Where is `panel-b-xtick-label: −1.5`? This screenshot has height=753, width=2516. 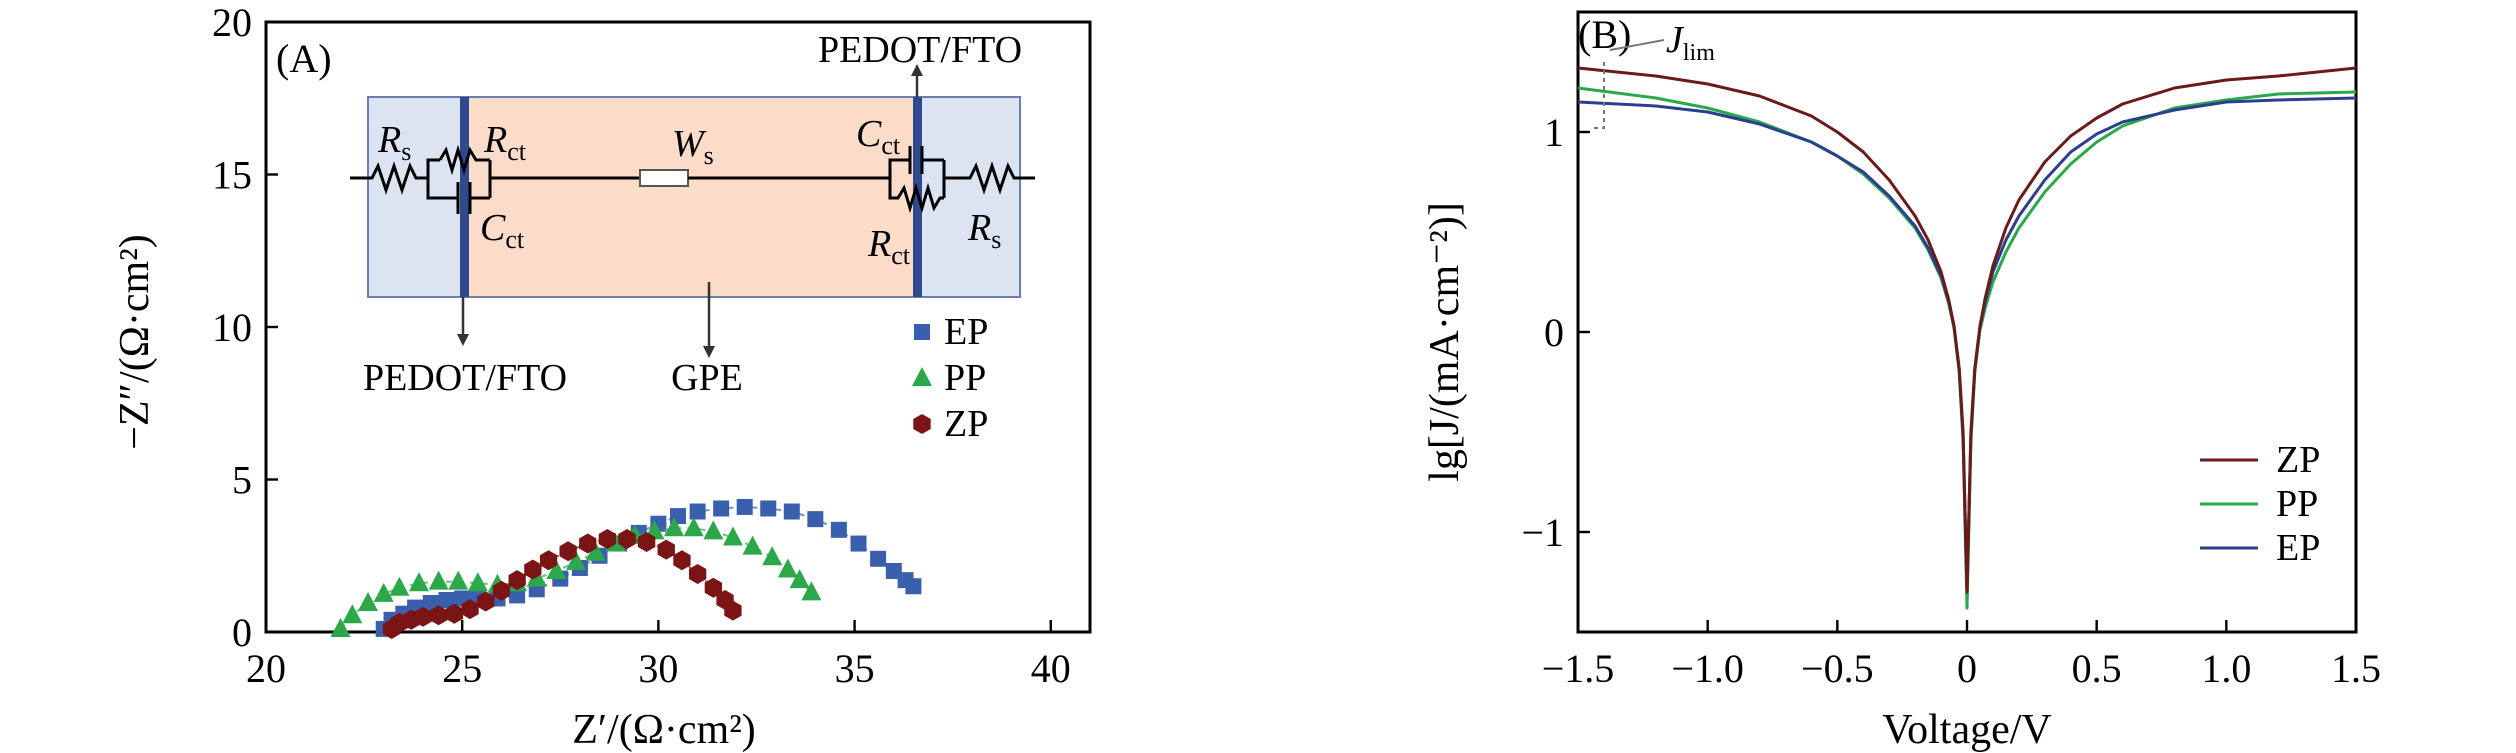
panel-b-xtick-label: −1.5 is located at coordinates (1578, 668).